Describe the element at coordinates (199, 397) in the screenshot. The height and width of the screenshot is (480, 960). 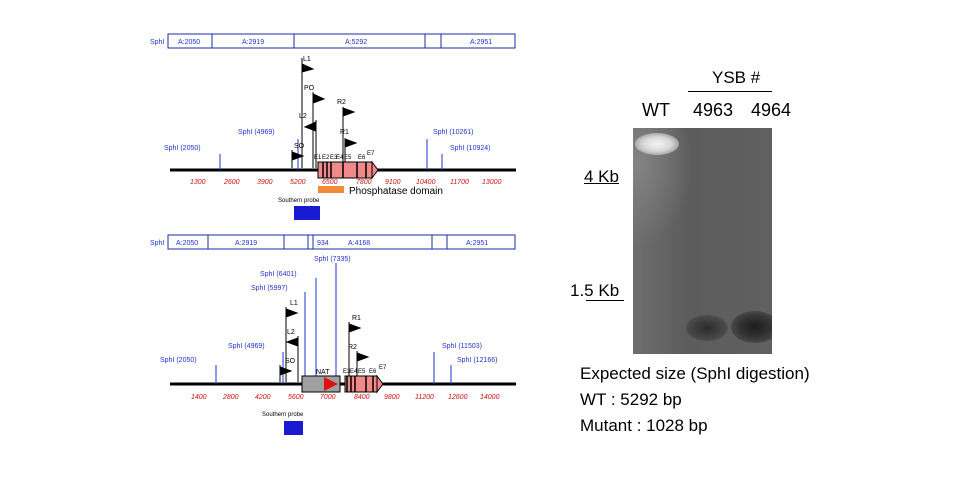
I see `svg-text: 1400` at that location.